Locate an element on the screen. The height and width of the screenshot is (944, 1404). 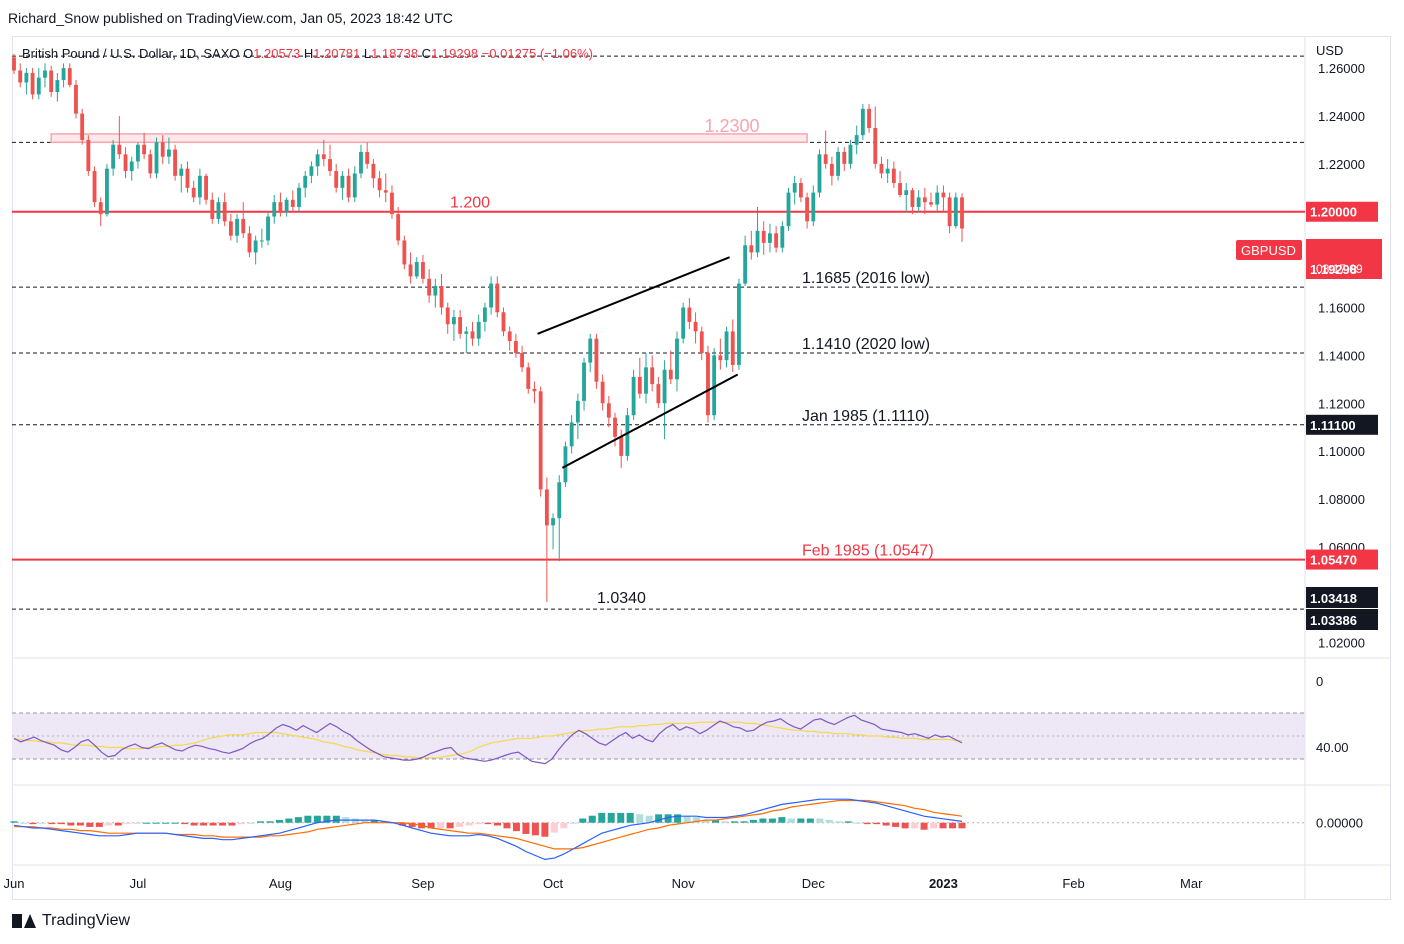
brand-name: TradingView is located at coordinates (86, 920).